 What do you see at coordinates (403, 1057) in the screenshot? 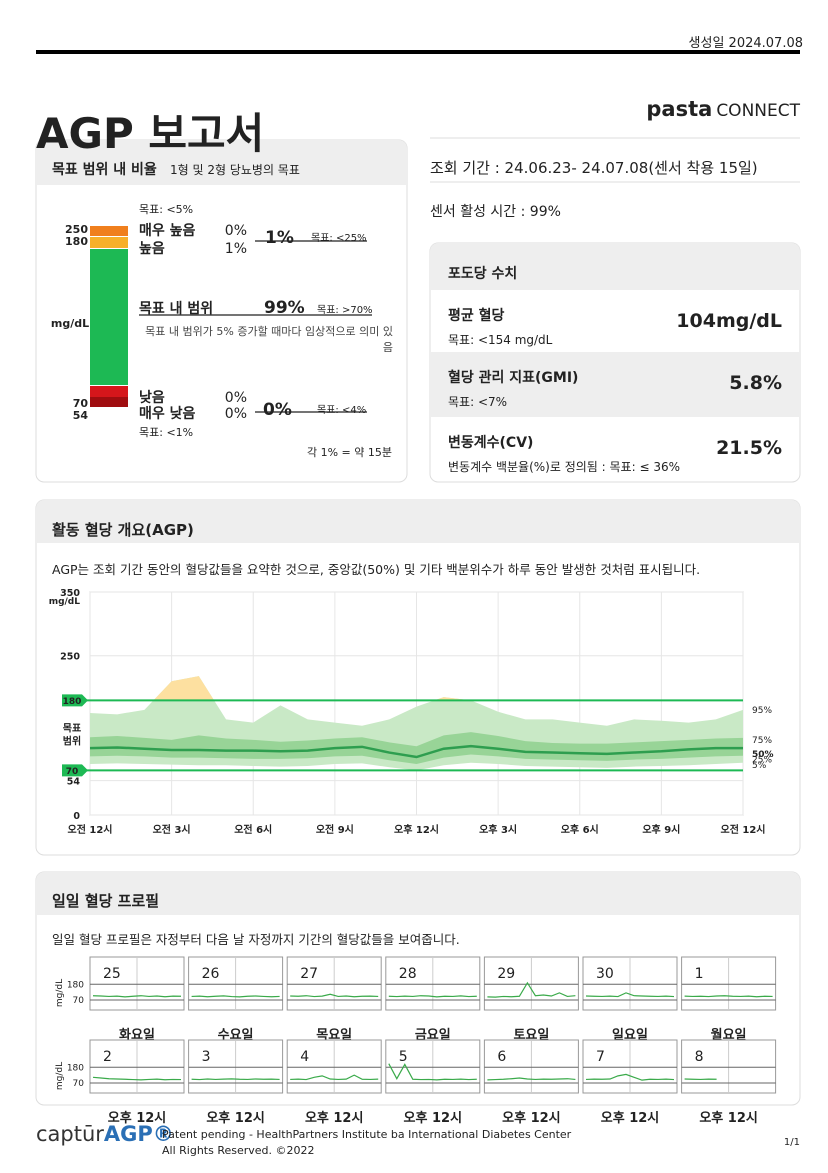
I see `day-number: 5` at bounding box center [403, 1057].